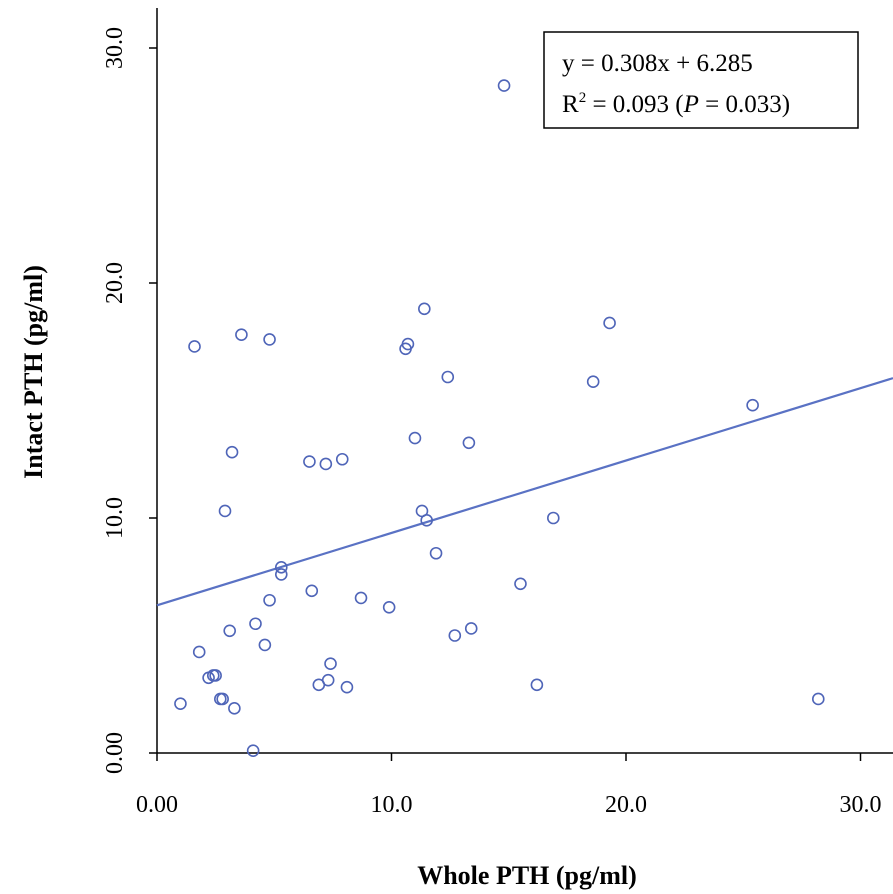 The height and width of the screenshot is (894, 893). Describe the element at coordinates (744, 104) in the screenshot. I see `p-value: = 0.033)` at that location.